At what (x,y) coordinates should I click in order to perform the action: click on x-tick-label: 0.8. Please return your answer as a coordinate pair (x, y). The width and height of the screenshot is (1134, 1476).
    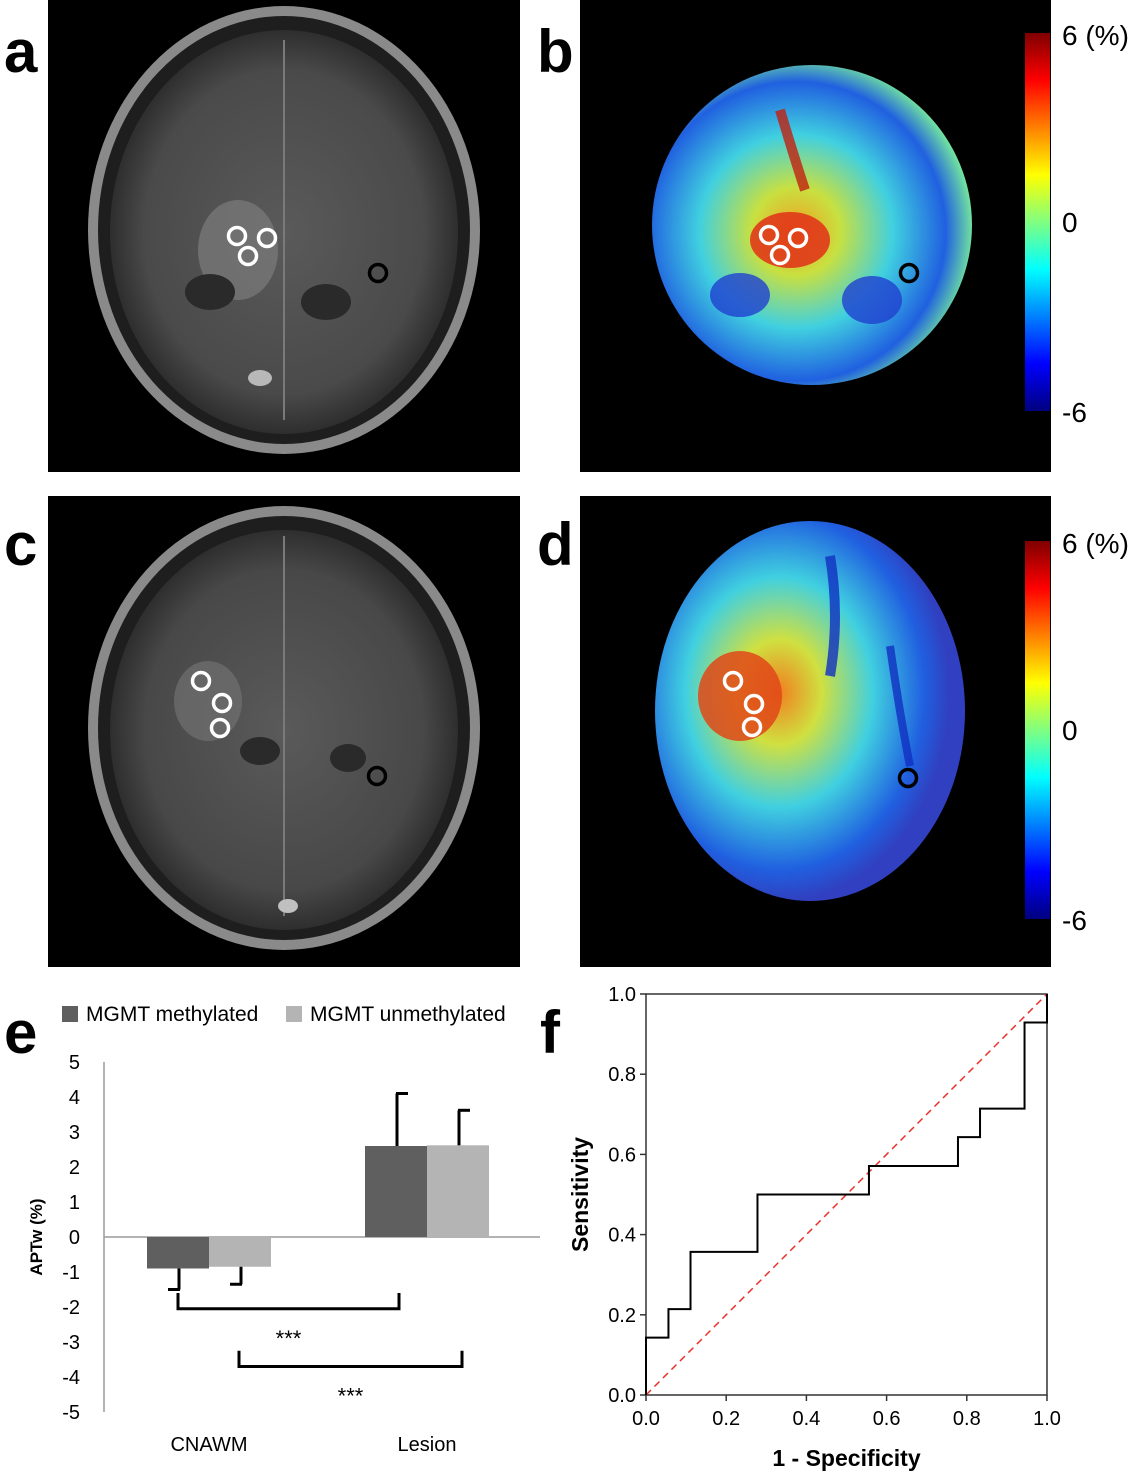
    Looking at the image, I should click on (967, 1419).